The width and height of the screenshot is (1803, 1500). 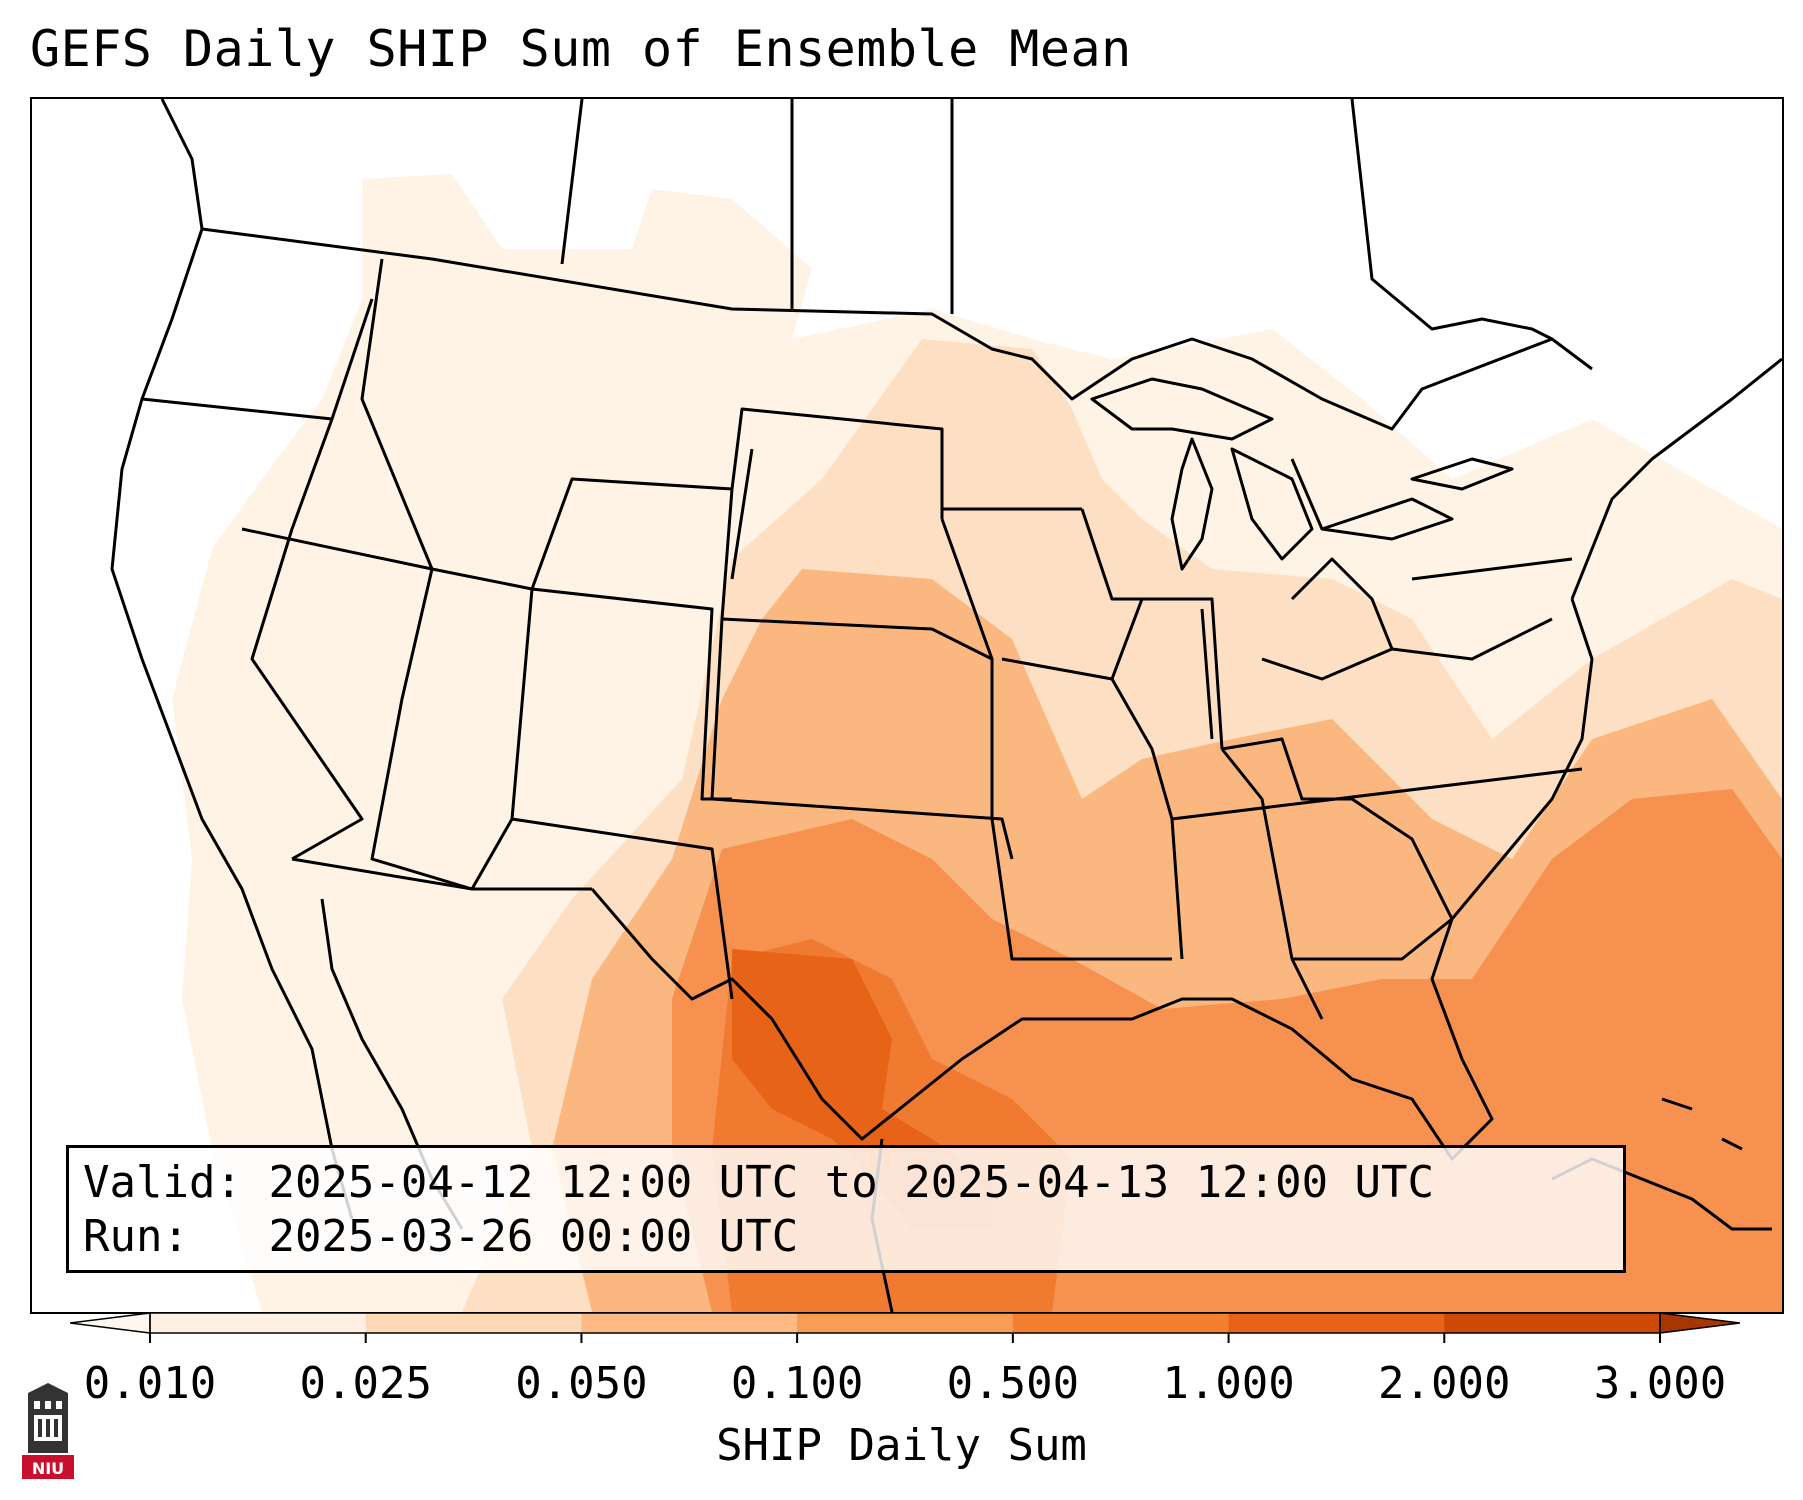 What do you see at coordinates (1660, 1383) in the screenshot?
I see `colorbar-tick-label: 3.000` at bounding box center [1660, 1383].